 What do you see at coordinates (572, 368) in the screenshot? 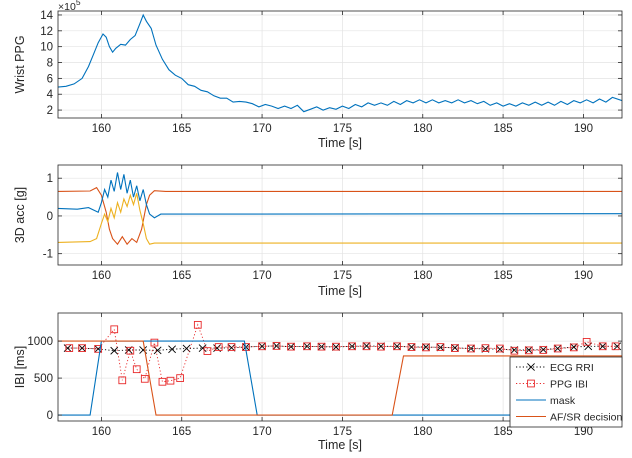
I see `legend-label: ECG RRI` at bounding box center [572, 368].